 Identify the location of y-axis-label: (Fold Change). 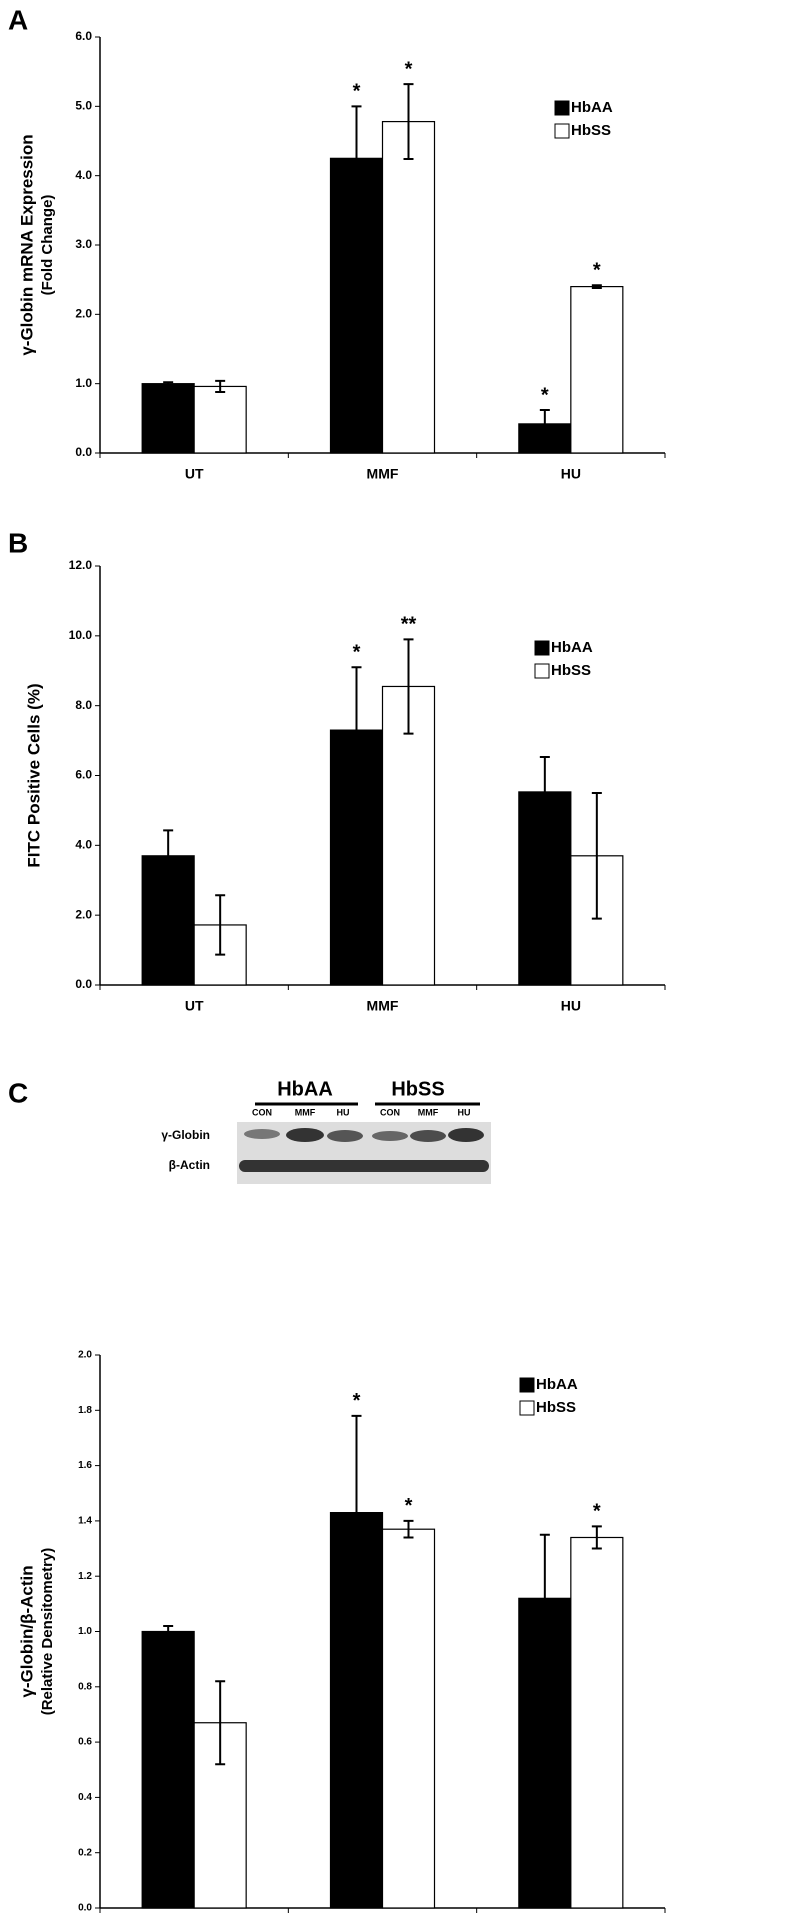
(47, 245).